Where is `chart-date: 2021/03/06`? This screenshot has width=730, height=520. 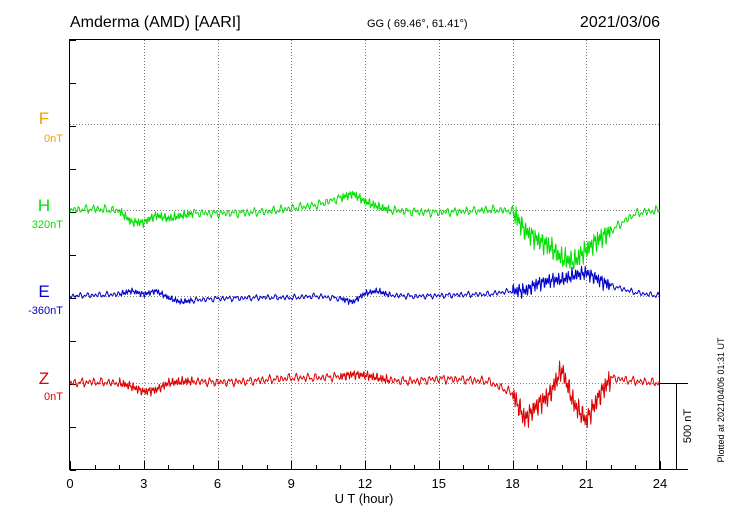
chart-date: 2021/03/06 is located at coordinates (620, 22).